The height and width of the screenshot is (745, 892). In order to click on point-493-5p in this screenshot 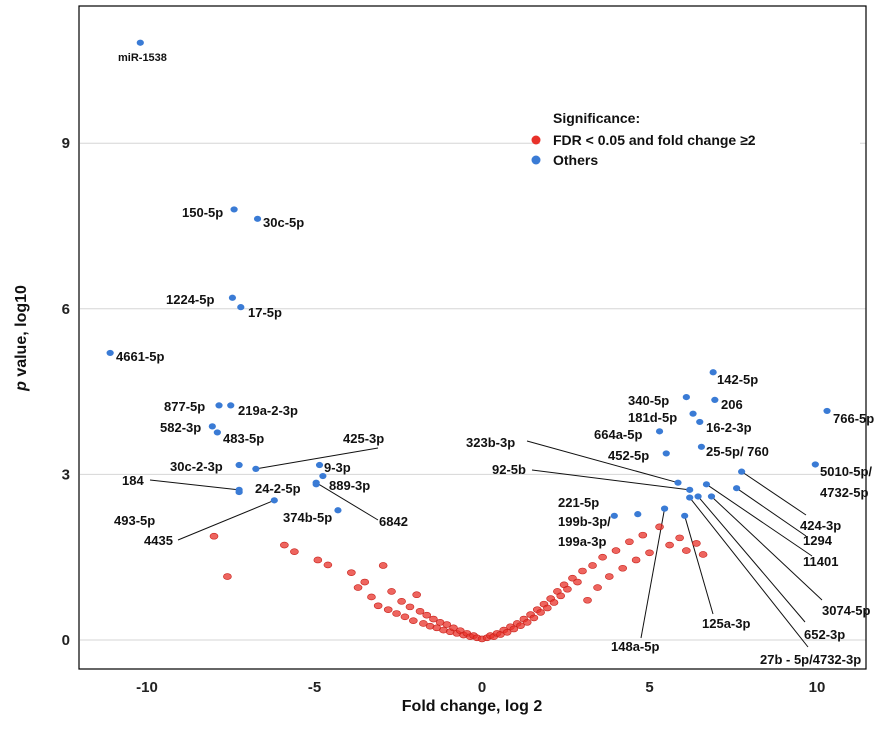, I will do `click(239, 492)`.